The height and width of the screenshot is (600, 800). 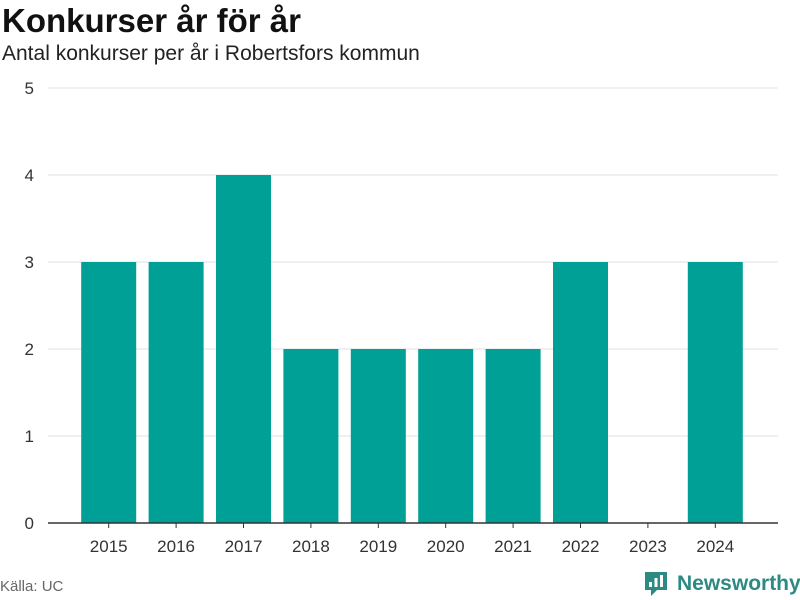 What do you see at coordinates (109, 546) in the screenshot?
I see `x-tick-label: 2015` at bounding box center [109, 546].